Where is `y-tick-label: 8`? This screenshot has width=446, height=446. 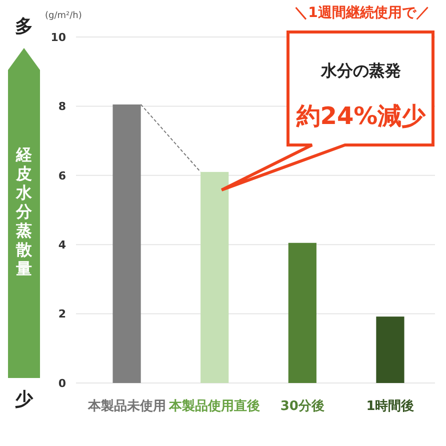
y-tick-label: 8 is located at coordinates (62, 107).